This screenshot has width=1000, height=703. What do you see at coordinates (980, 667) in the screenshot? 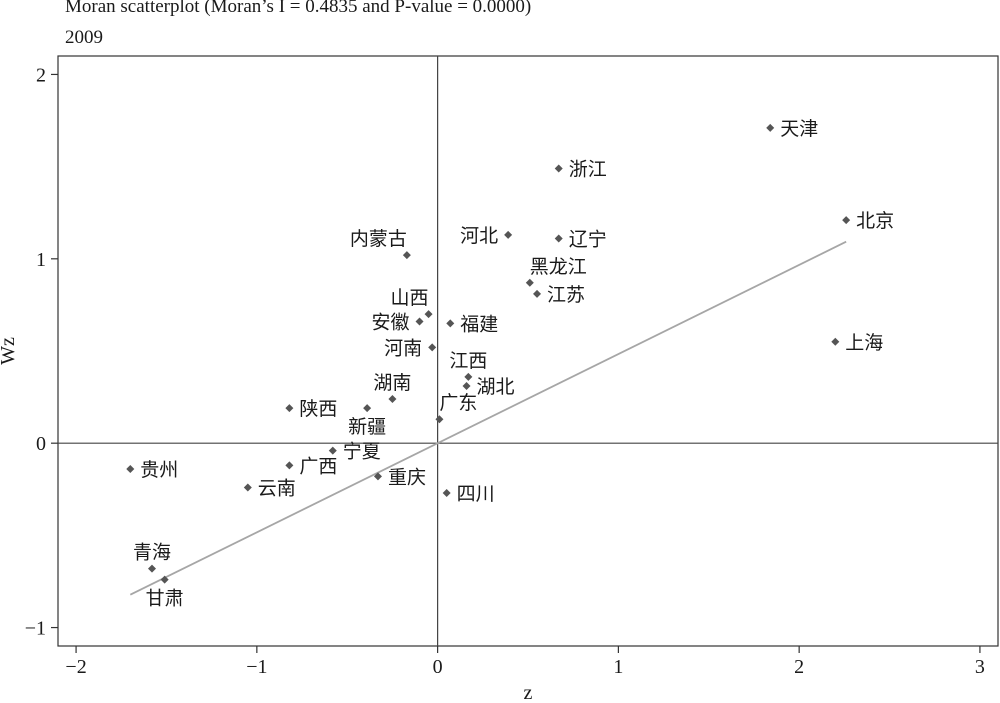
I see `x-tick-label: 3` at bounding box center [980, 667].